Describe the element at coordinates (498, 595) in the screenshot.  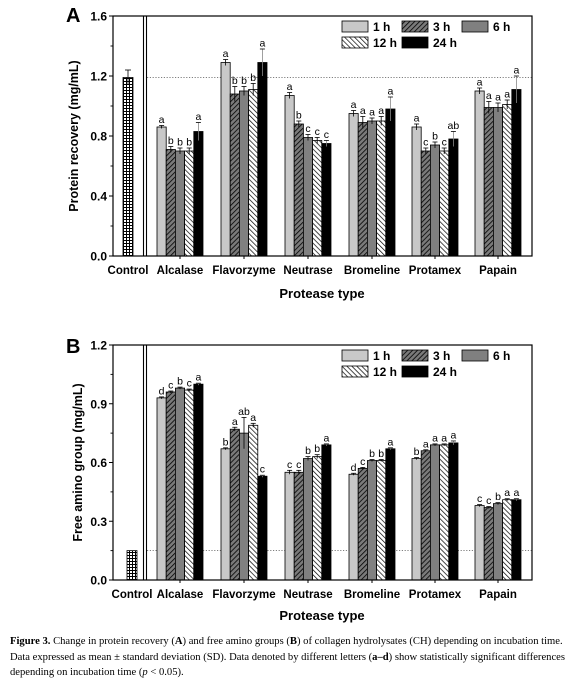
I see `panel-b-x-label-papain: Papain` at that location.